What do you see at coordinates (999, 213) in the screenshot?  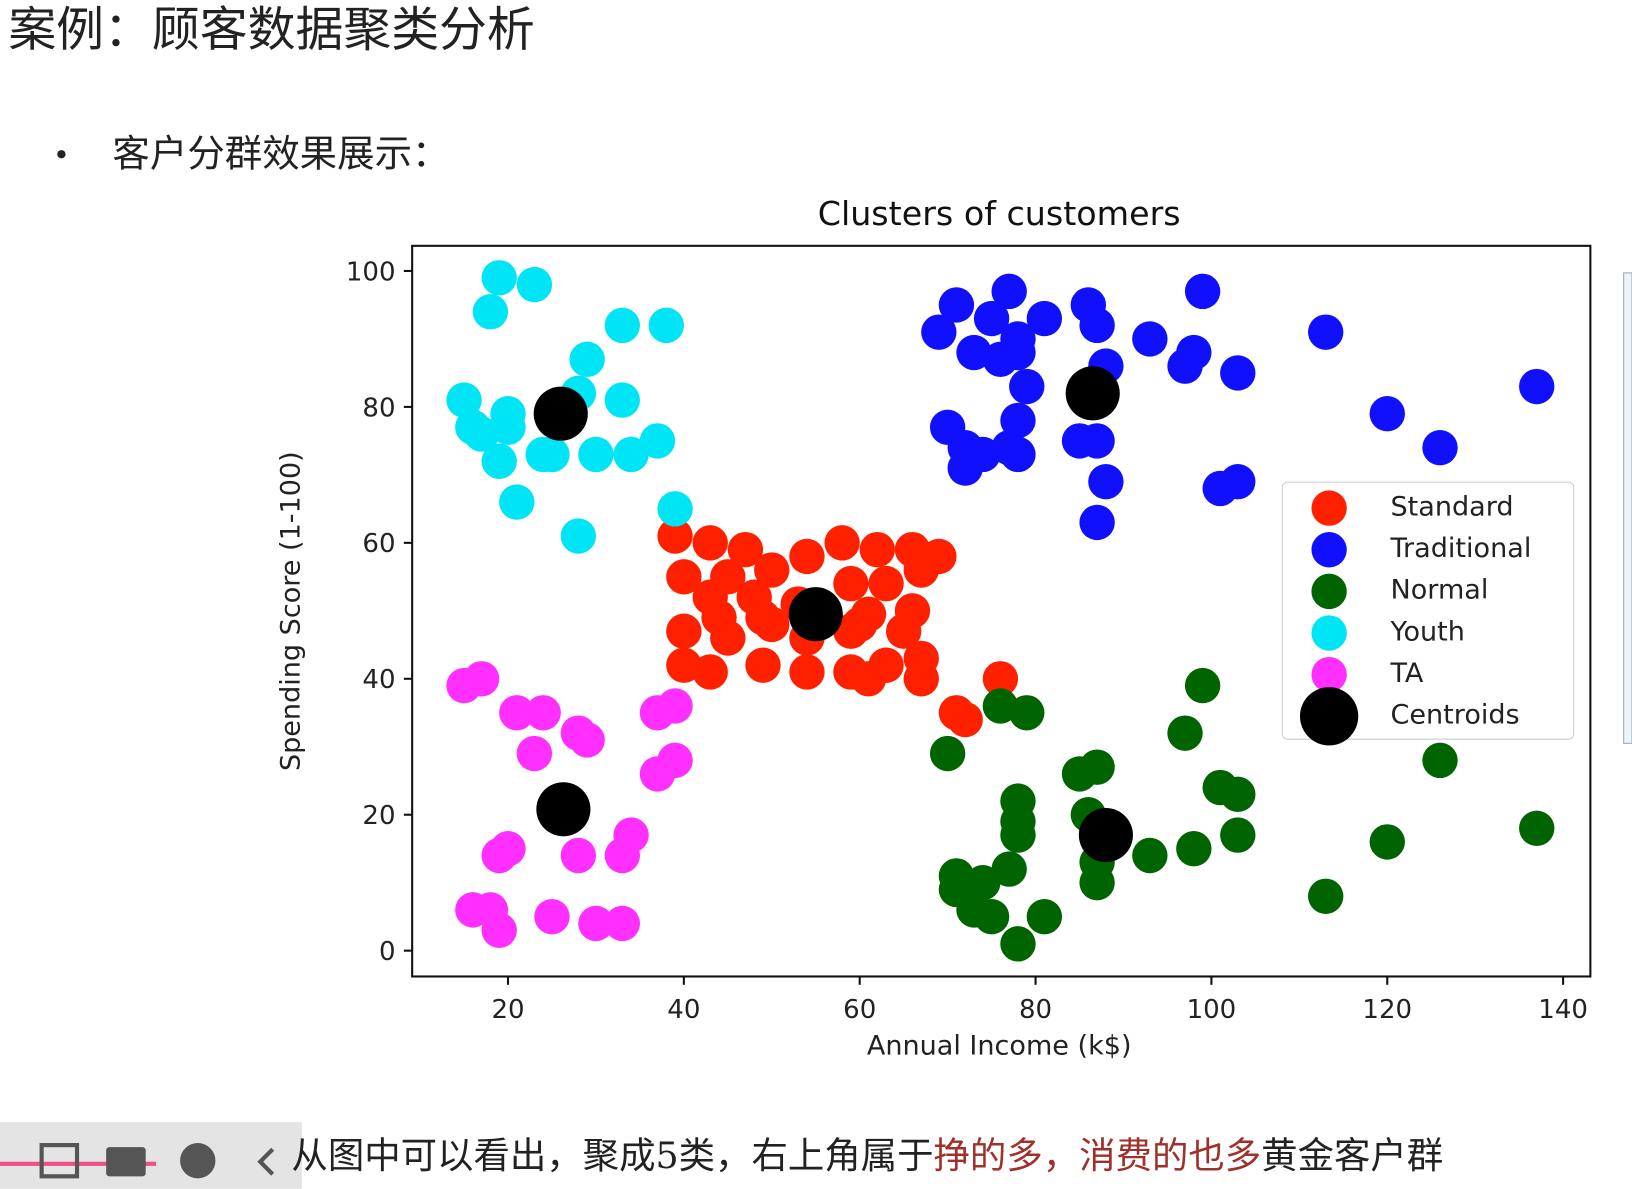 I see `chart-title: Clusters of customers` at bounding box center [999, 213].